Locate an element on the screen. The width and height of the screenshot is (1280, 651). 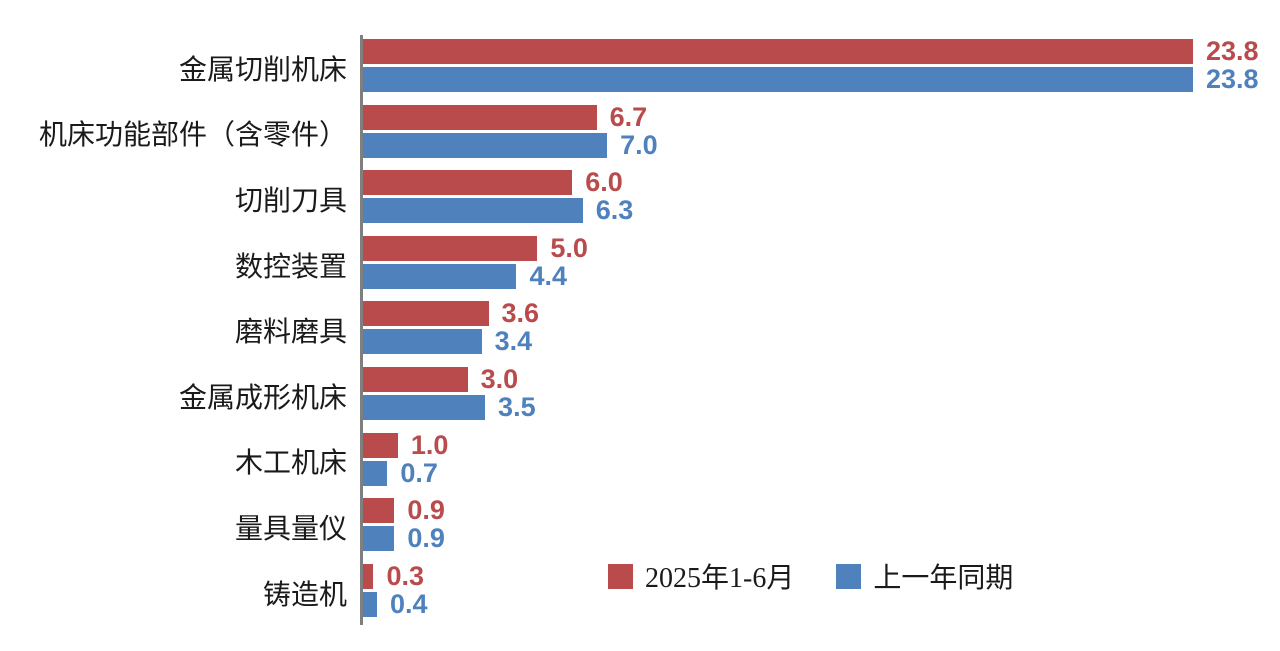
category-bars: 23.8 23.8 is located at coordinates (820, 68).